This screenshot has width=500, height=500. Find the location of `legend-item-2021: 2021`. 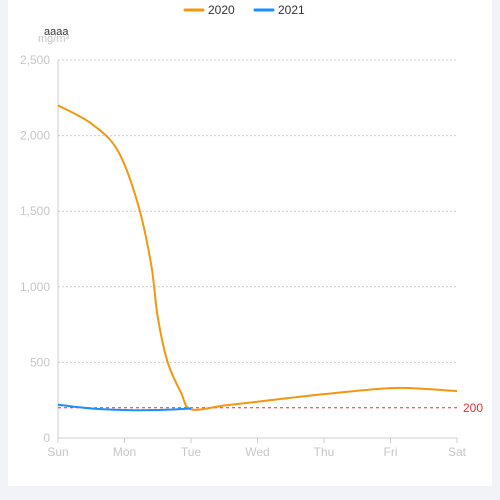

legend-item-2021: 2021 is located at coordinates (279, 10).